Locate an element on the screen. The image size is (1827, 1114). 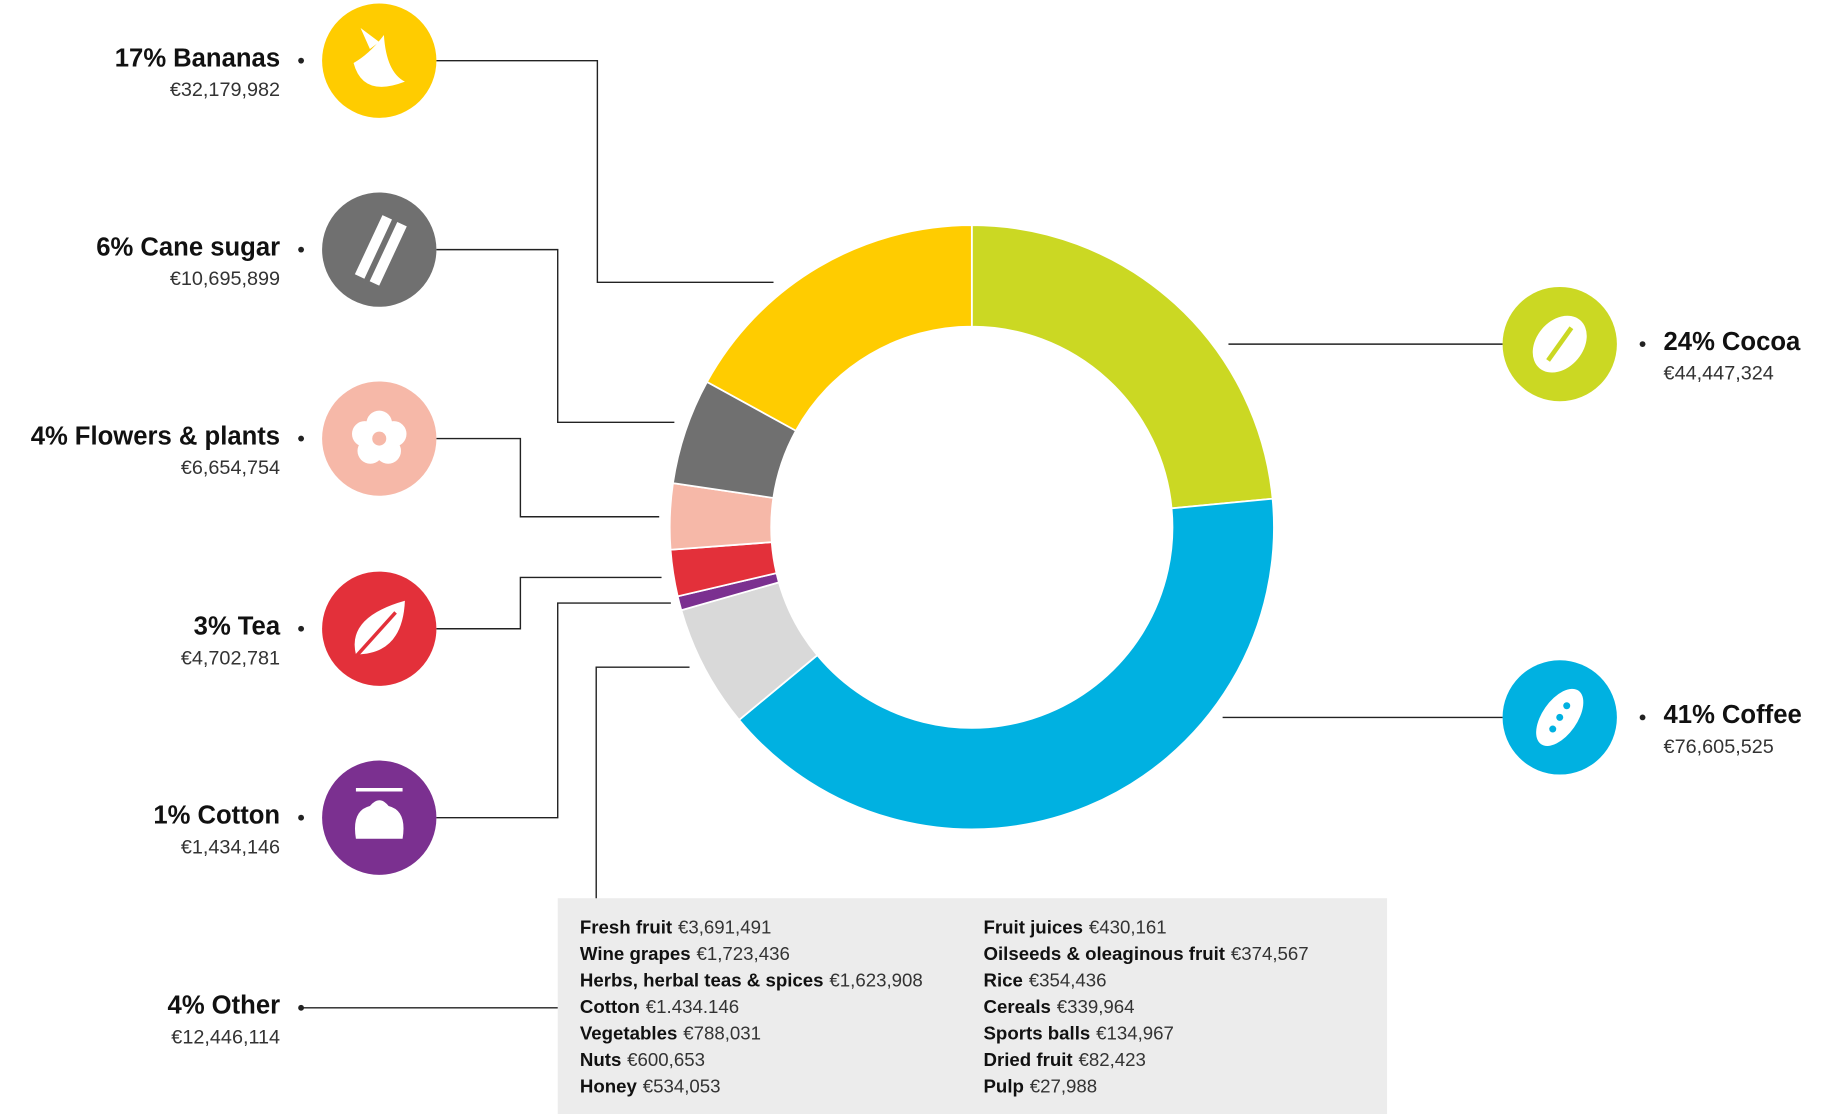
breakdown-item: Pulp €27,988 is located at coordinates (1040, 1085).